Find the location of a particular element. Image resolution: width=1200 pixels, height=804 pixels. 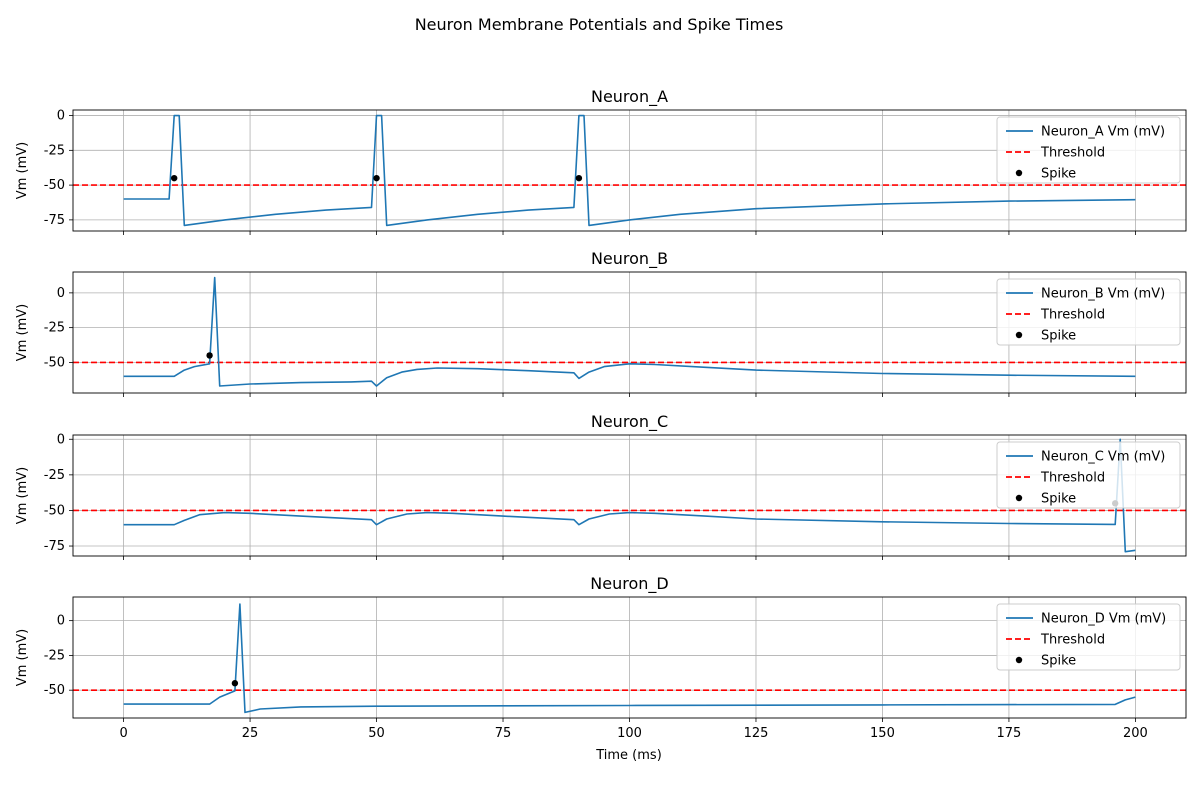

legend-trace-label: Neuron_D Vm (mV) is located at coordinates (1103, 619).